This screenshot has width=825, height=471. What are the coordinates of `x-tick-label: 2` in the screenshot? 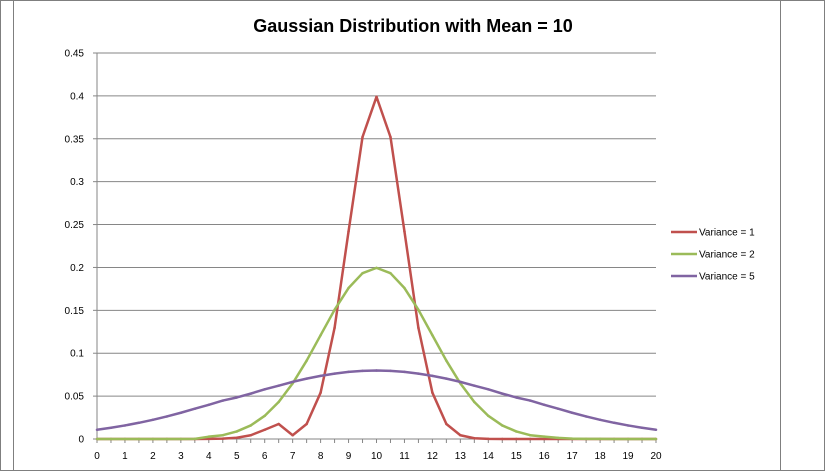 It's located at (153, 456).